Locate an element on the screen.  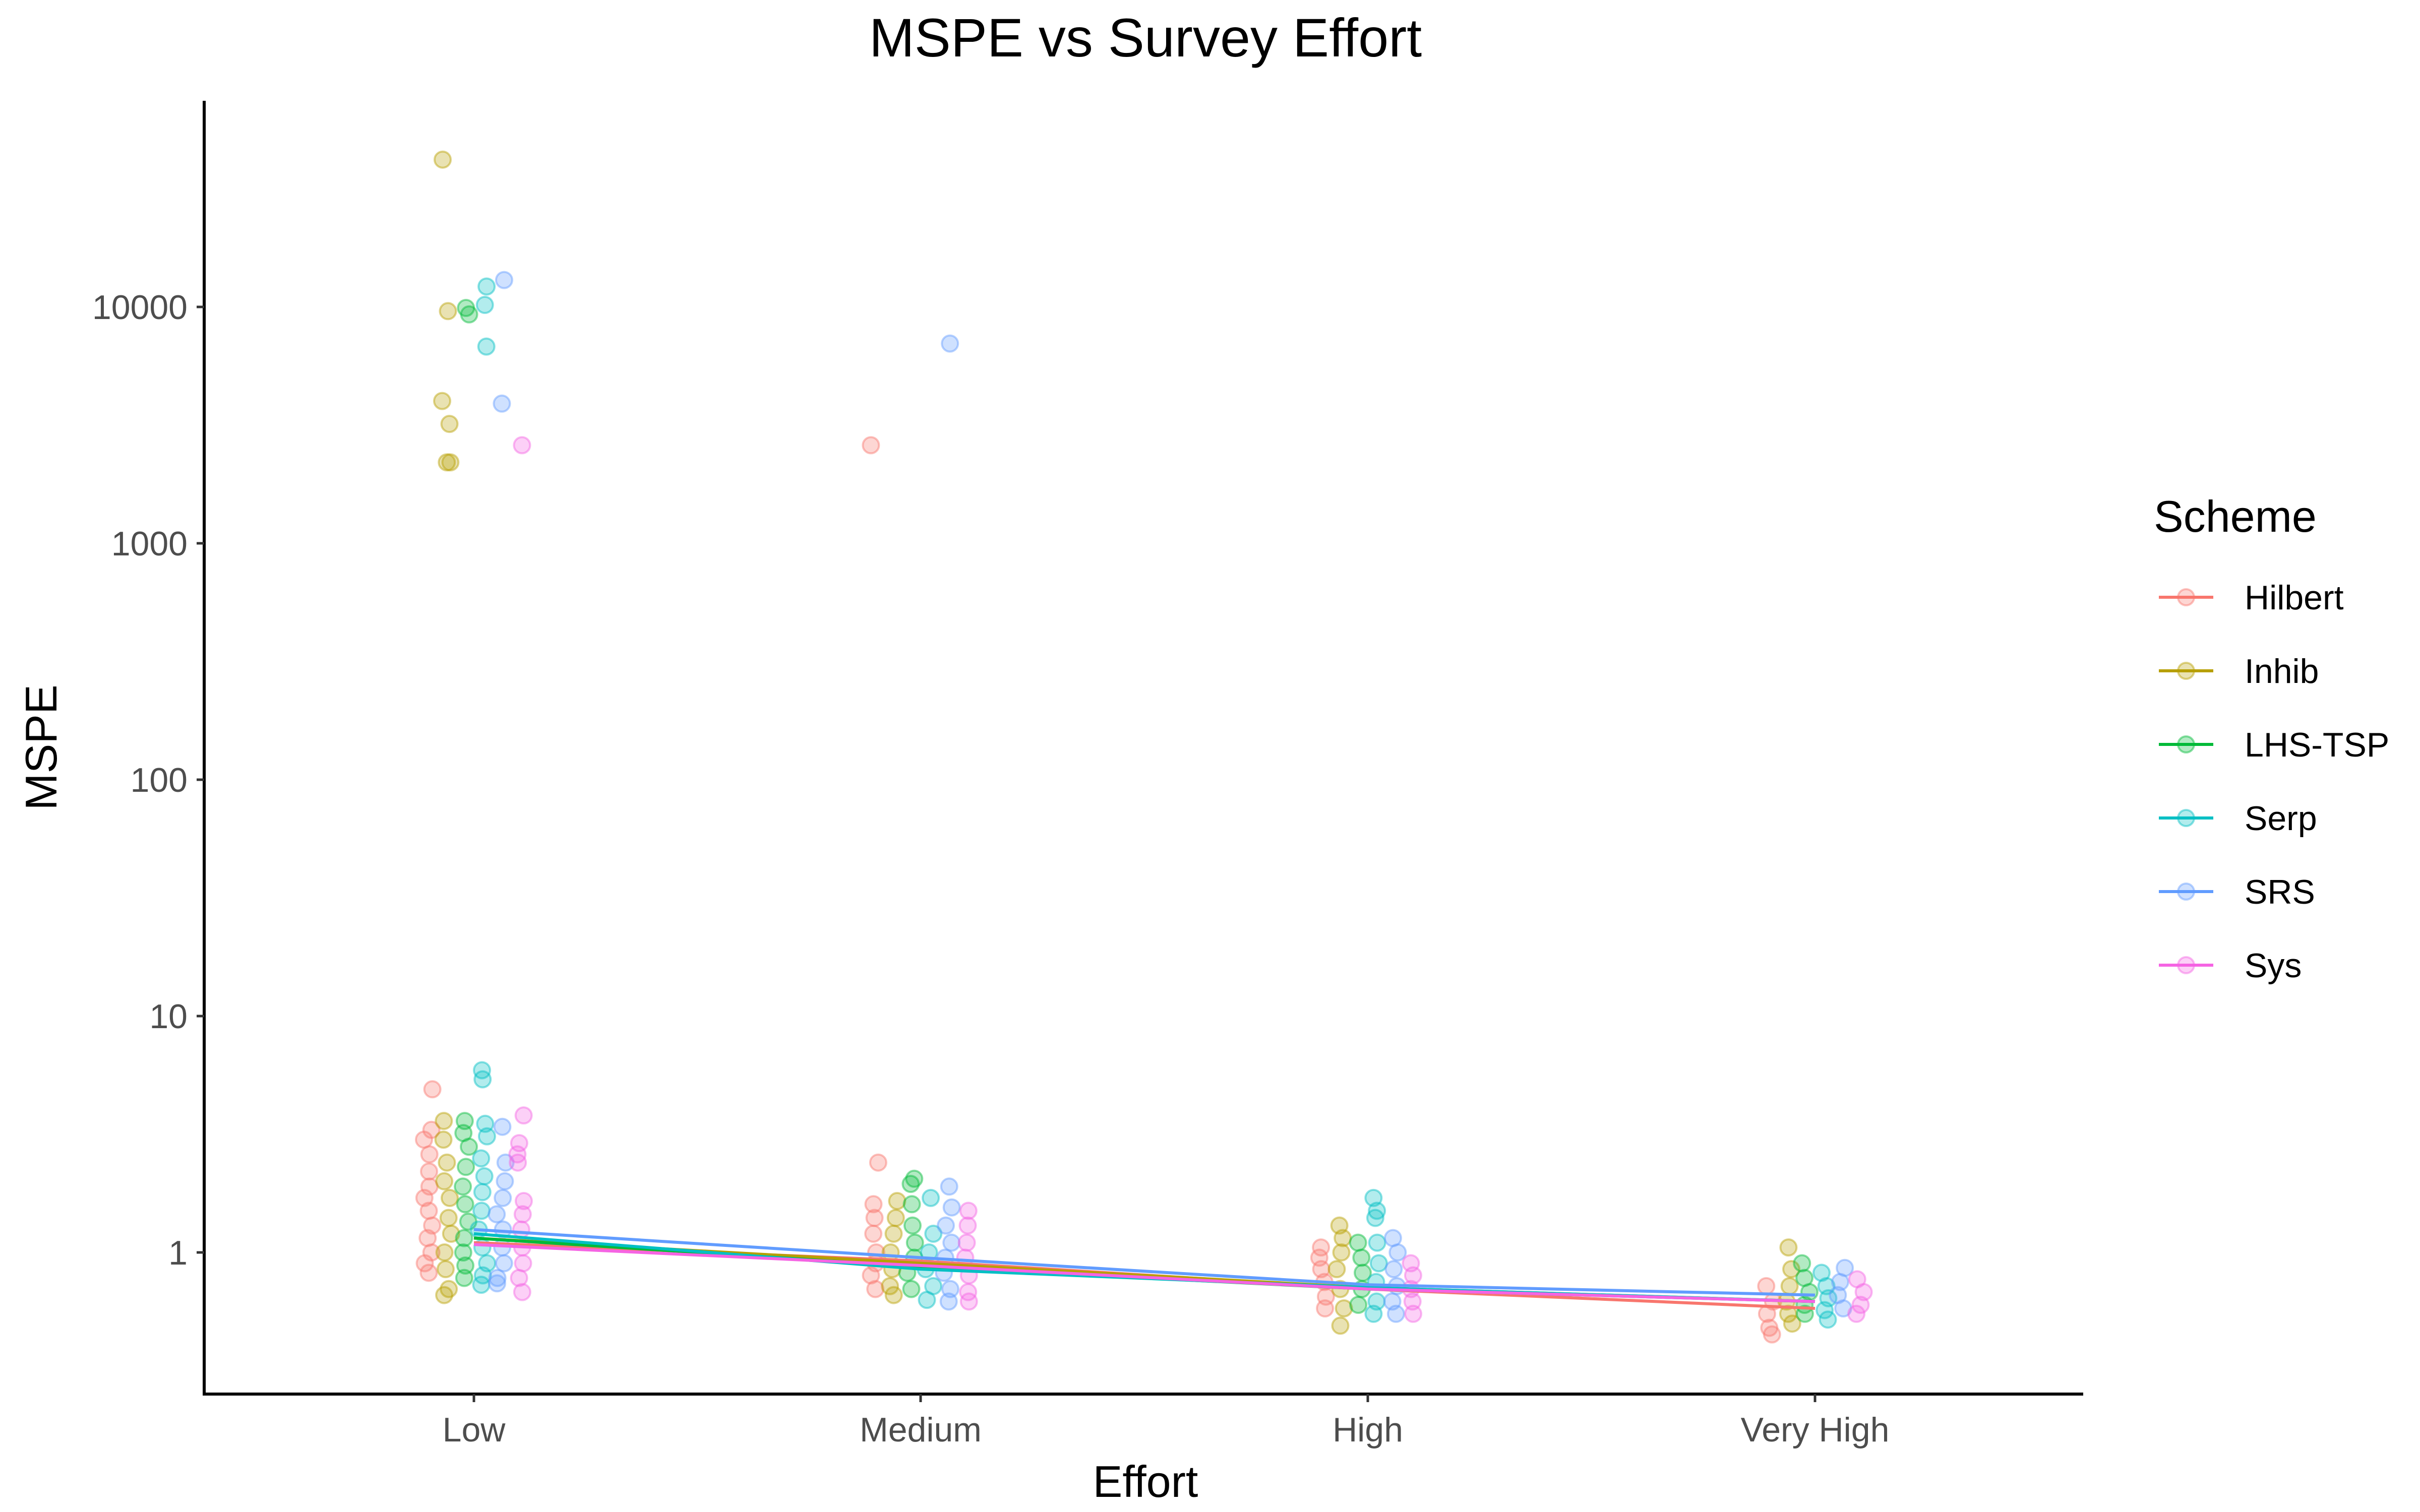
y-tick-label: 1000 is located at coordinates (149, 544).